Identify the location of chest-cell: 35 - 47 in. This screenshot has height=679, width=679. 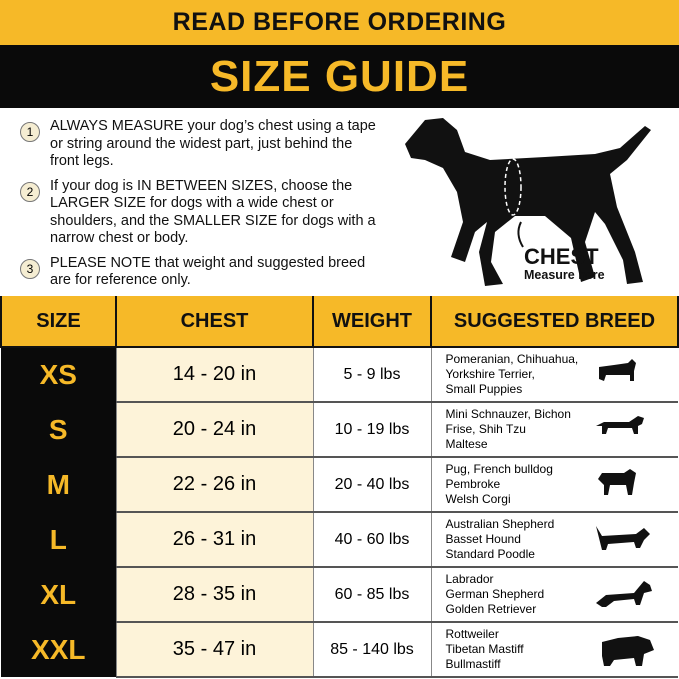
(214, 650).